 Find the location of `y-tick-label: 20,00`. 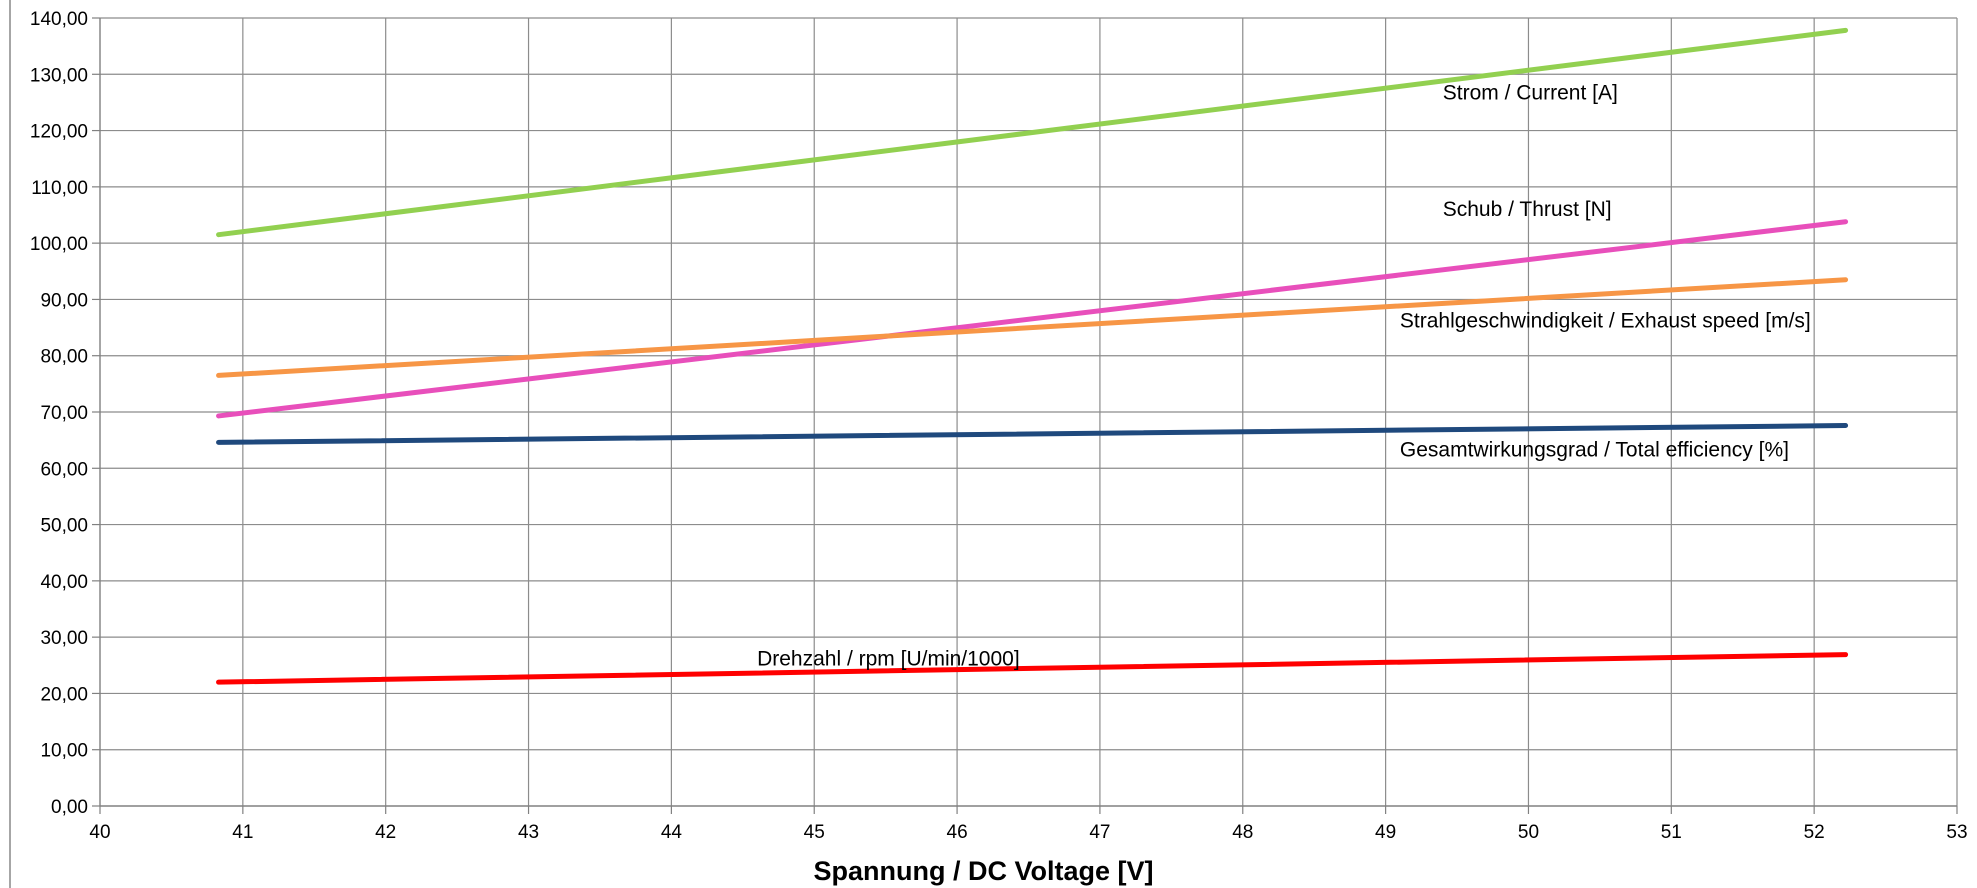

y-tick-label: 20,00 is located at coordinates (64, 694).